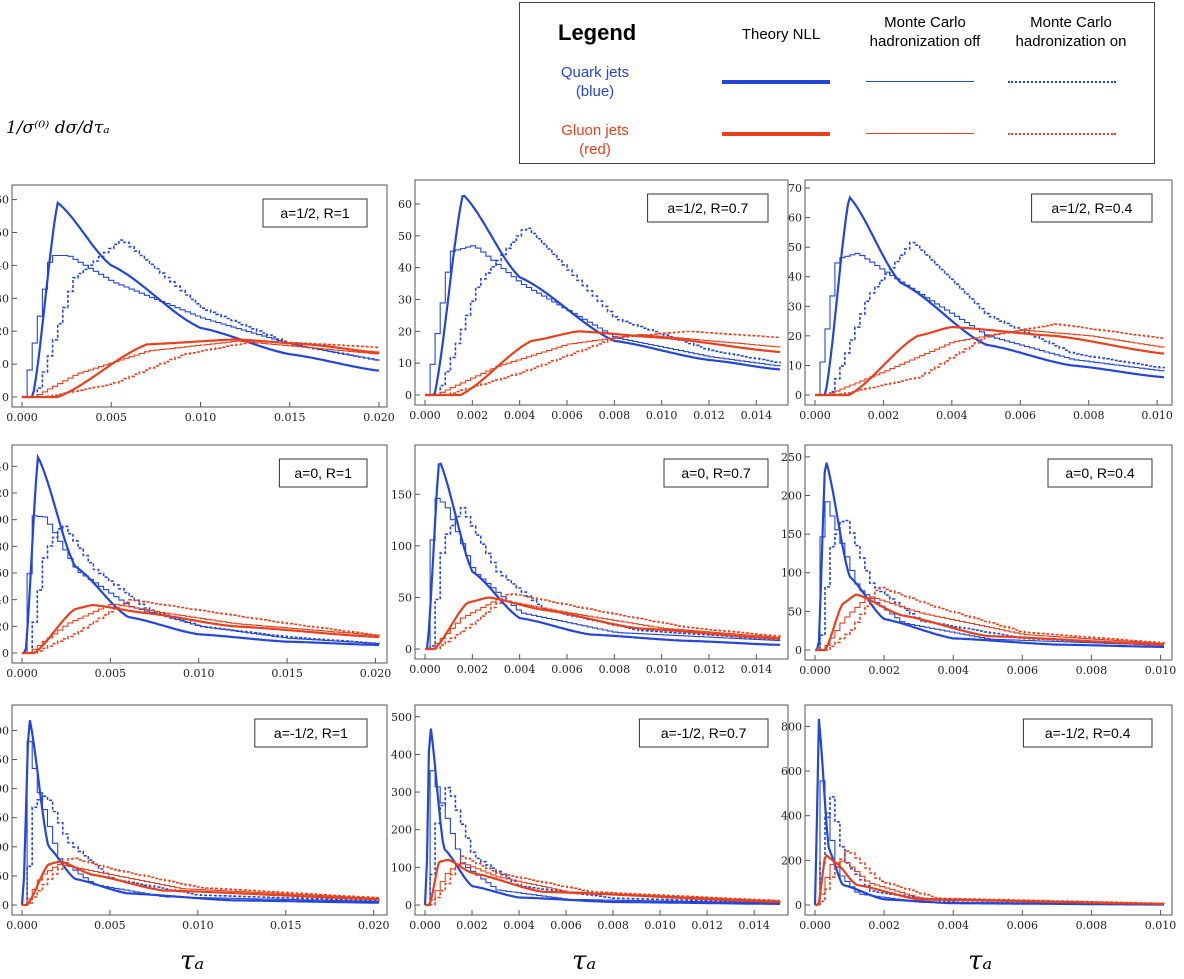 The height and width of the screenshot is (979, 1184). Describe the element at coordinates (1091, 208) in the screenshot. I see `panel-title: a=1/2, R=0.4` at that location.